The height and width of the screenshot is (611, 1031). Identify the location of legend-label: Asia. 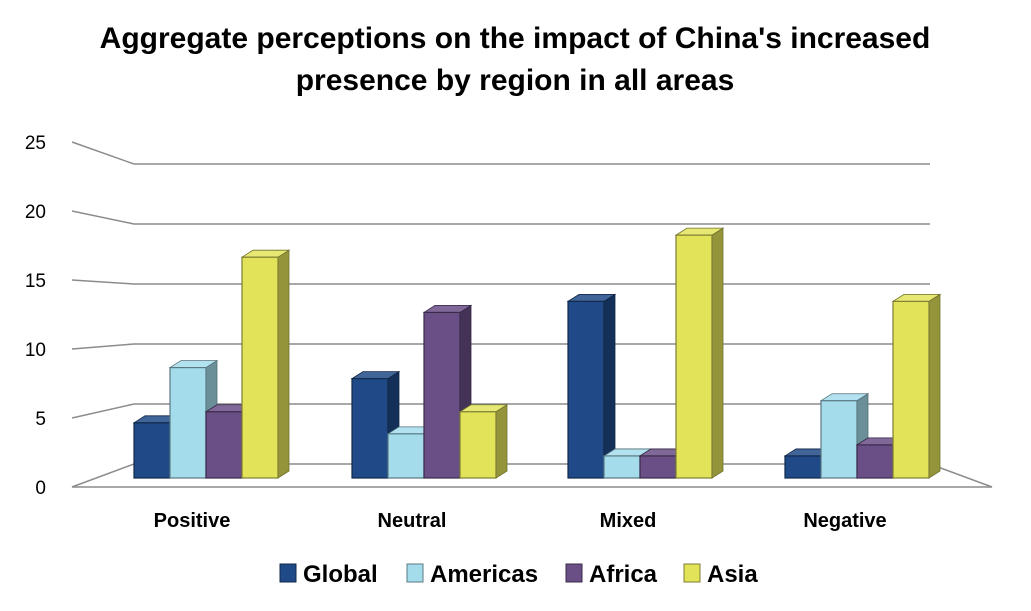
(732, 574).